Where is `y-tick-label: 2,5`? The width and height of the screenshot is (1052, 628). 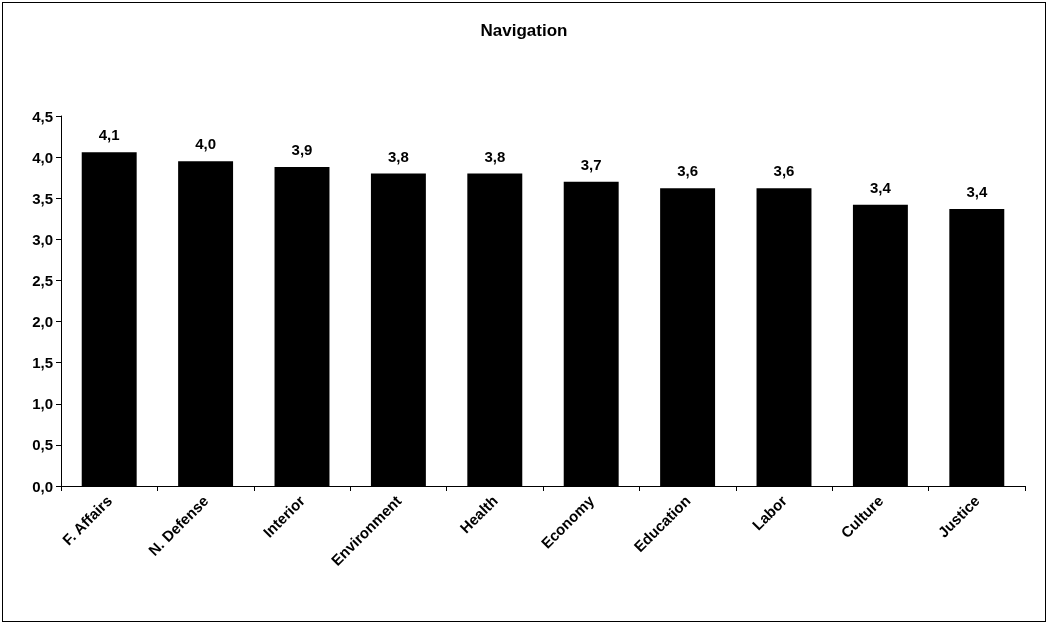 y-tick-label: 2,5 is located at coordinates (42, 280).